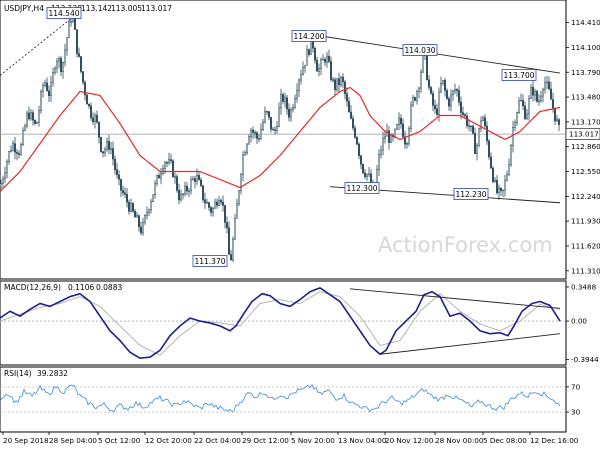 The image size is (600, 450). I want to click on time-tick-label: 29 Oct 12:00, so click(265, 440).